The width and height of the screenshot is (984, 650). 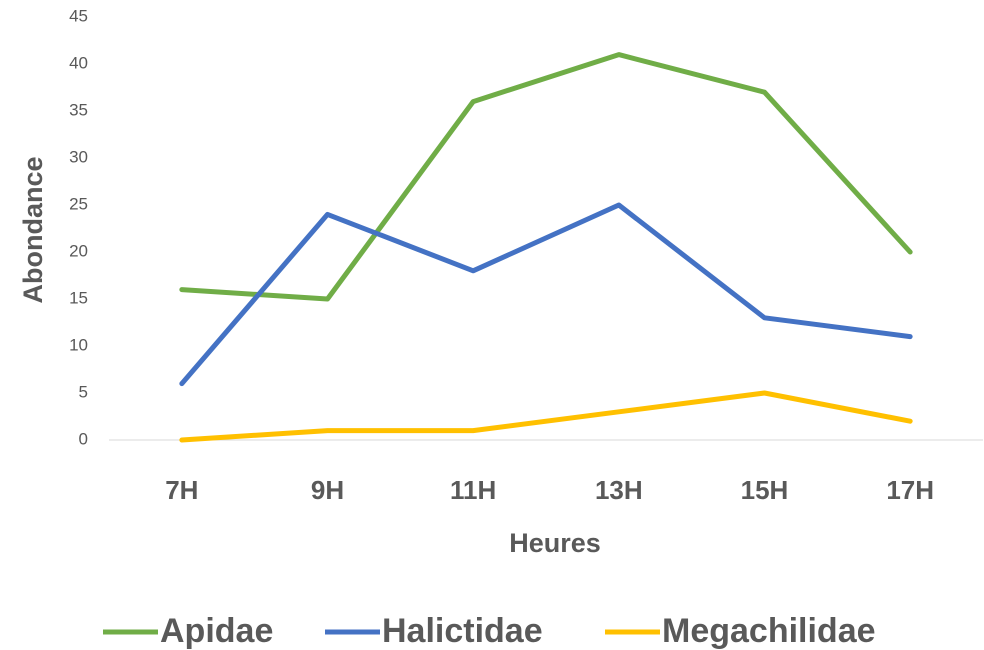 What do you see at coordinates (462, 631) in the screenshot?
I see `legend-label: Halictidae` at bounding box center [462, 631].